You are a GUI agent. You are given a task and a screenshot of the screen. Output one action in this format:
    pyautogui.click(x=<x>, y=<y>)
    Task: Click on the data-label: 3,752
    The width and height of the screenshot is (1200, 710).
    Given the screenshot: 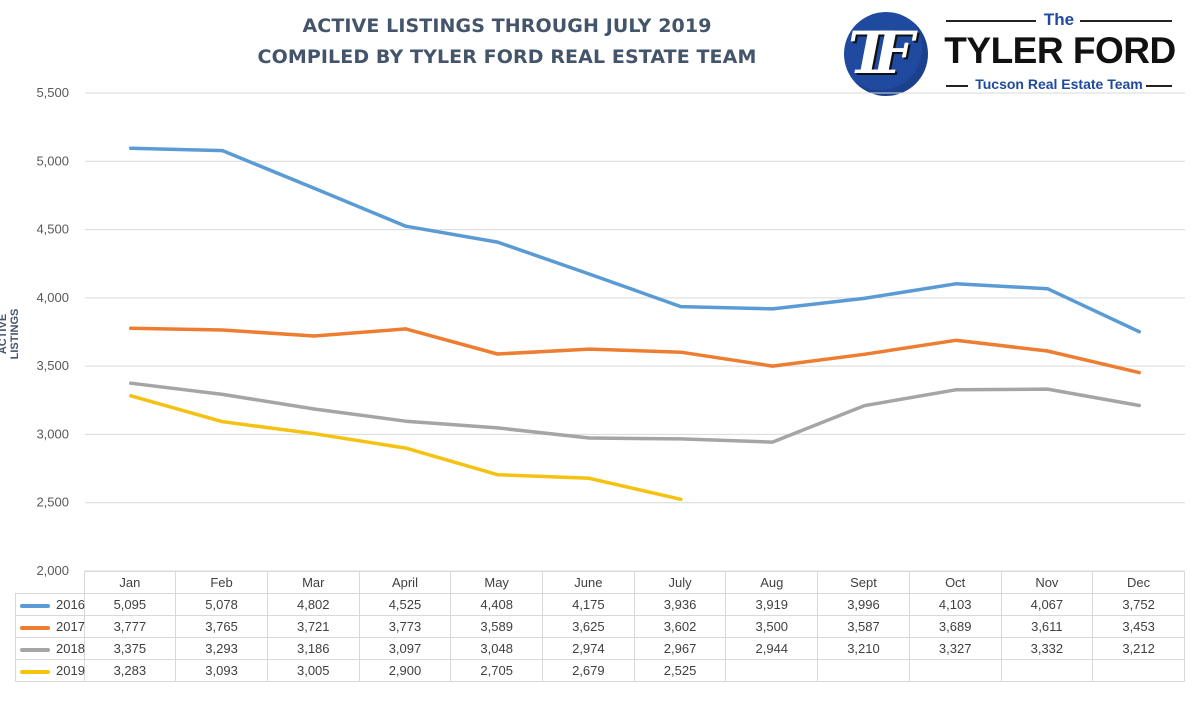 What is the action you would take?
    pyautogui.click(x=1138, y=604)
    